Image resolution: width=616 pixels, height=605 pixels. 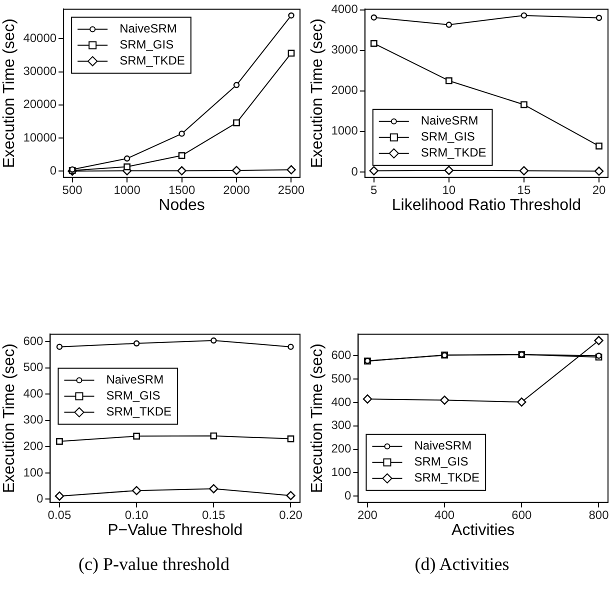 What do you see at coordinates (449, 189) in the screenshot?
I see `x-tick-label: 10` at bounding box center [449, 189].